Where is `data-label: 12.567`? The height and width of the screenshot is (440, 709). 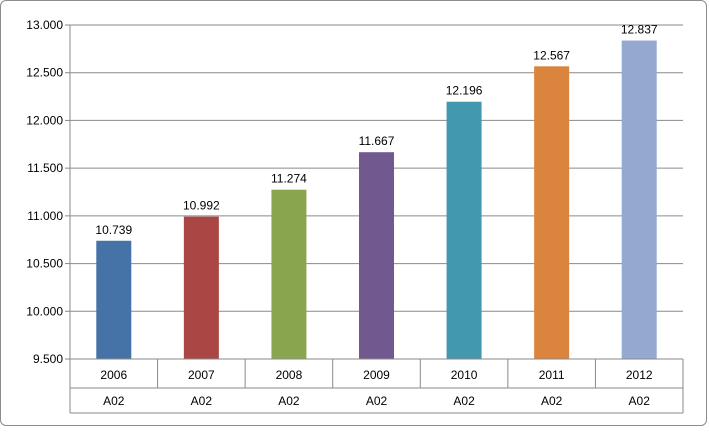 data-label: 12.567 is located at coordinates (551, 55).